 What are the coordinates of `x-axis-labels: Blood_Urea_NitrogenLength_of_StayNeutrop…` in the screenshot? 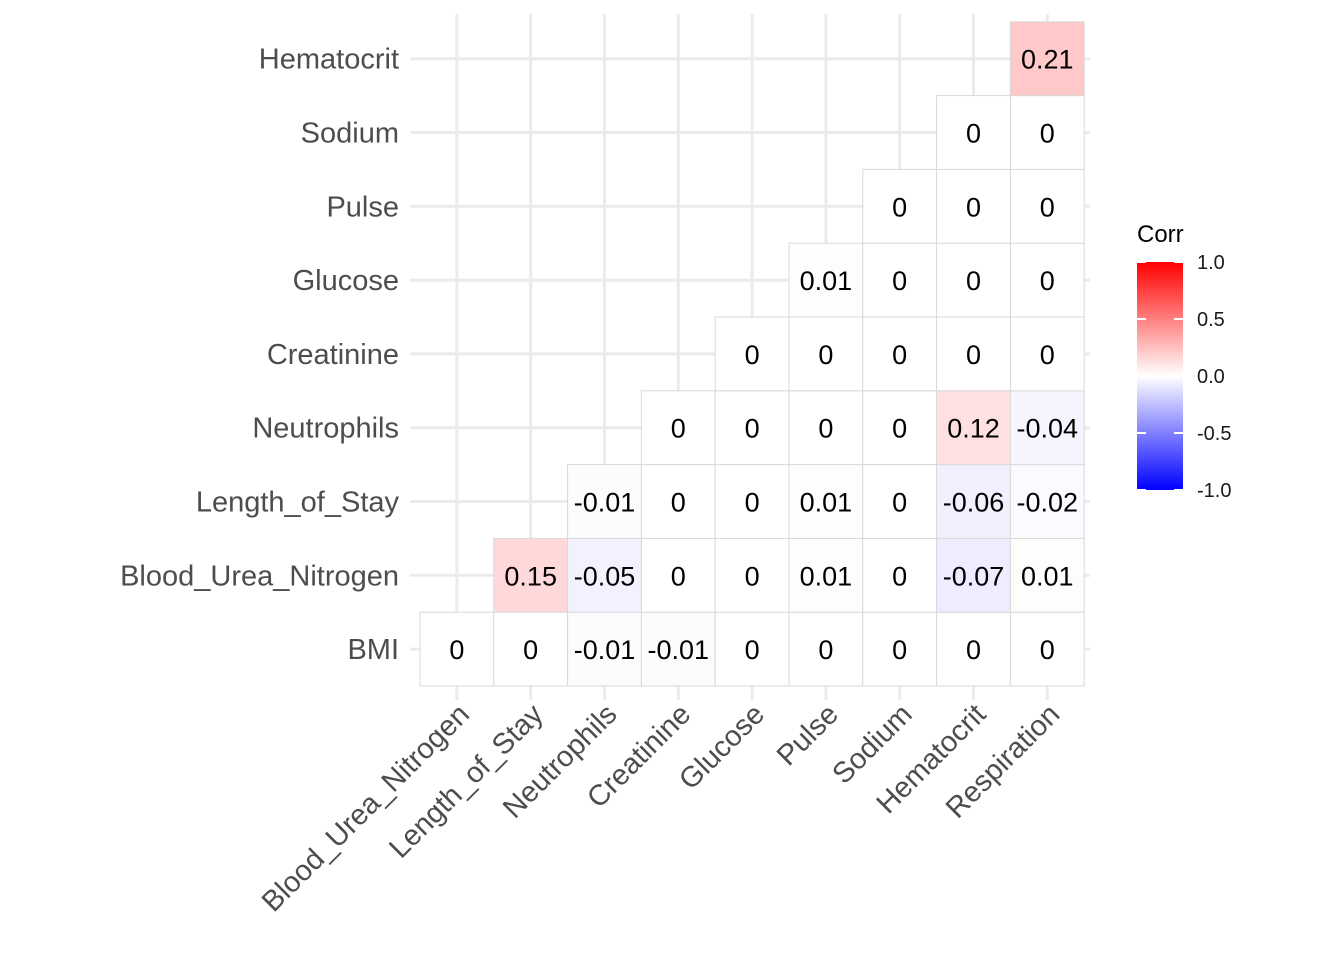 It's located at (661, 808).